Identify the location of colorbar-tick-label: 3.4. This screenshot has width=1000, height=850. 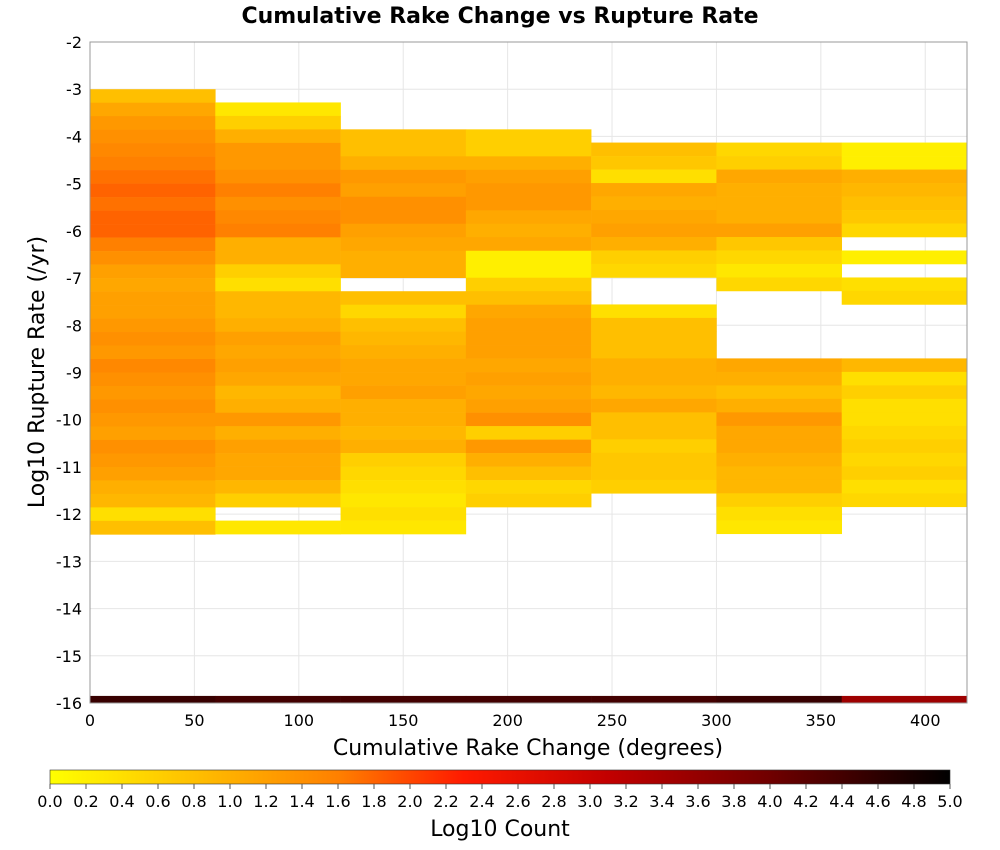
(661, 801).